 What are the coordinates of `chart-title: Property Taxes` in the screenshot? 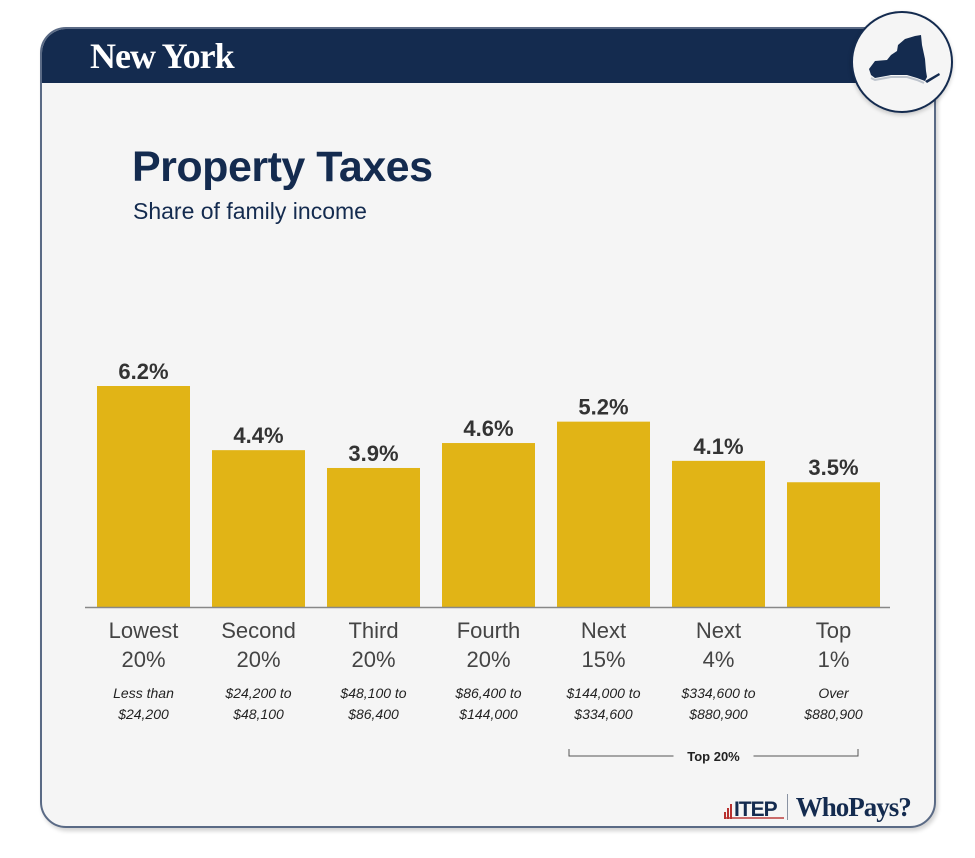 It's located at (282, 167).